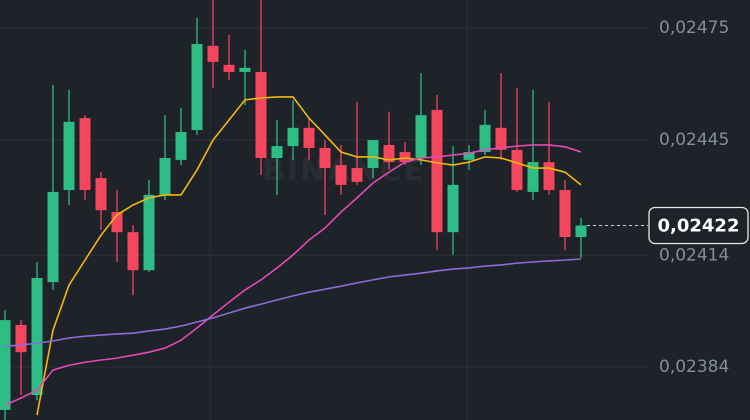  Describe the element at coordinates (694, 140) in the screenshot. I see `y-tick-label: 0,02445` at that location.